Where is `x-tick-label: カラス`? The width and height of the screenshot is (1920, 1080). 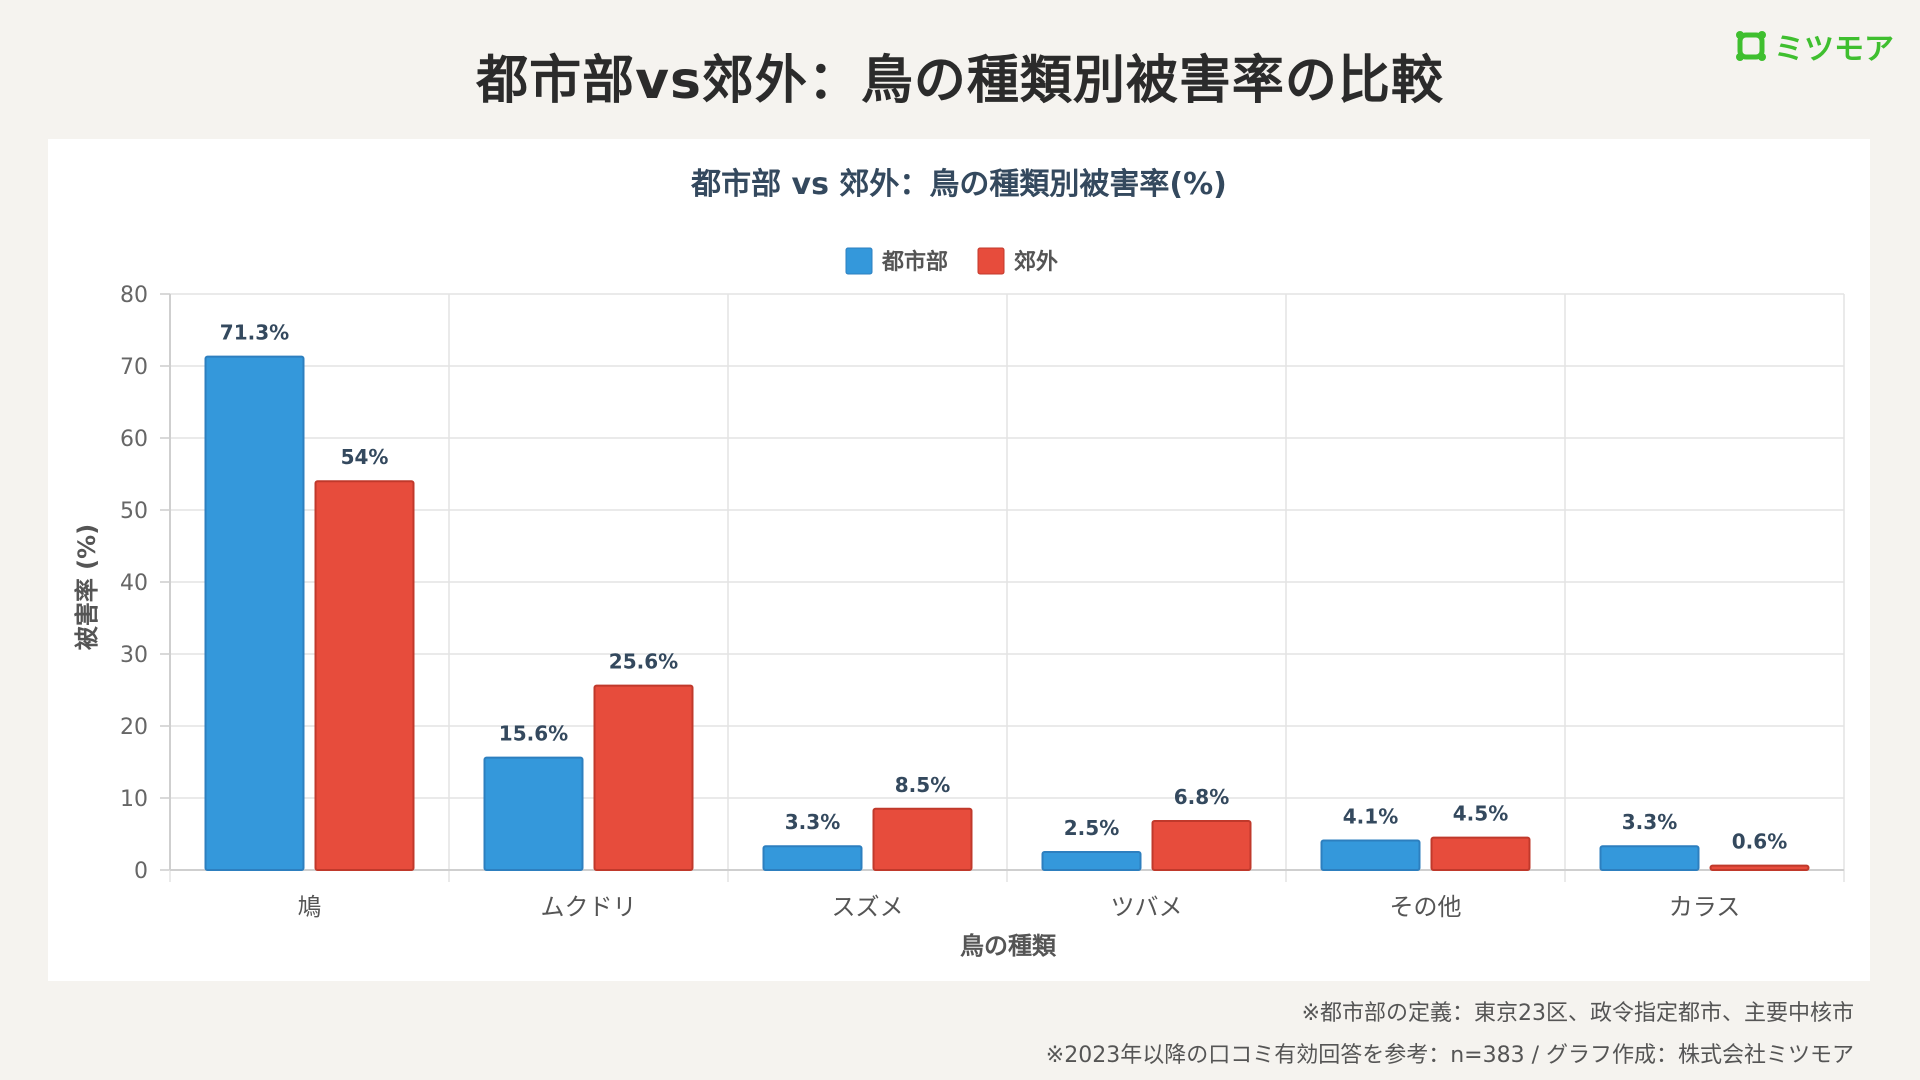 x-tick-label: カラス is located at coordinates (1705, 907).